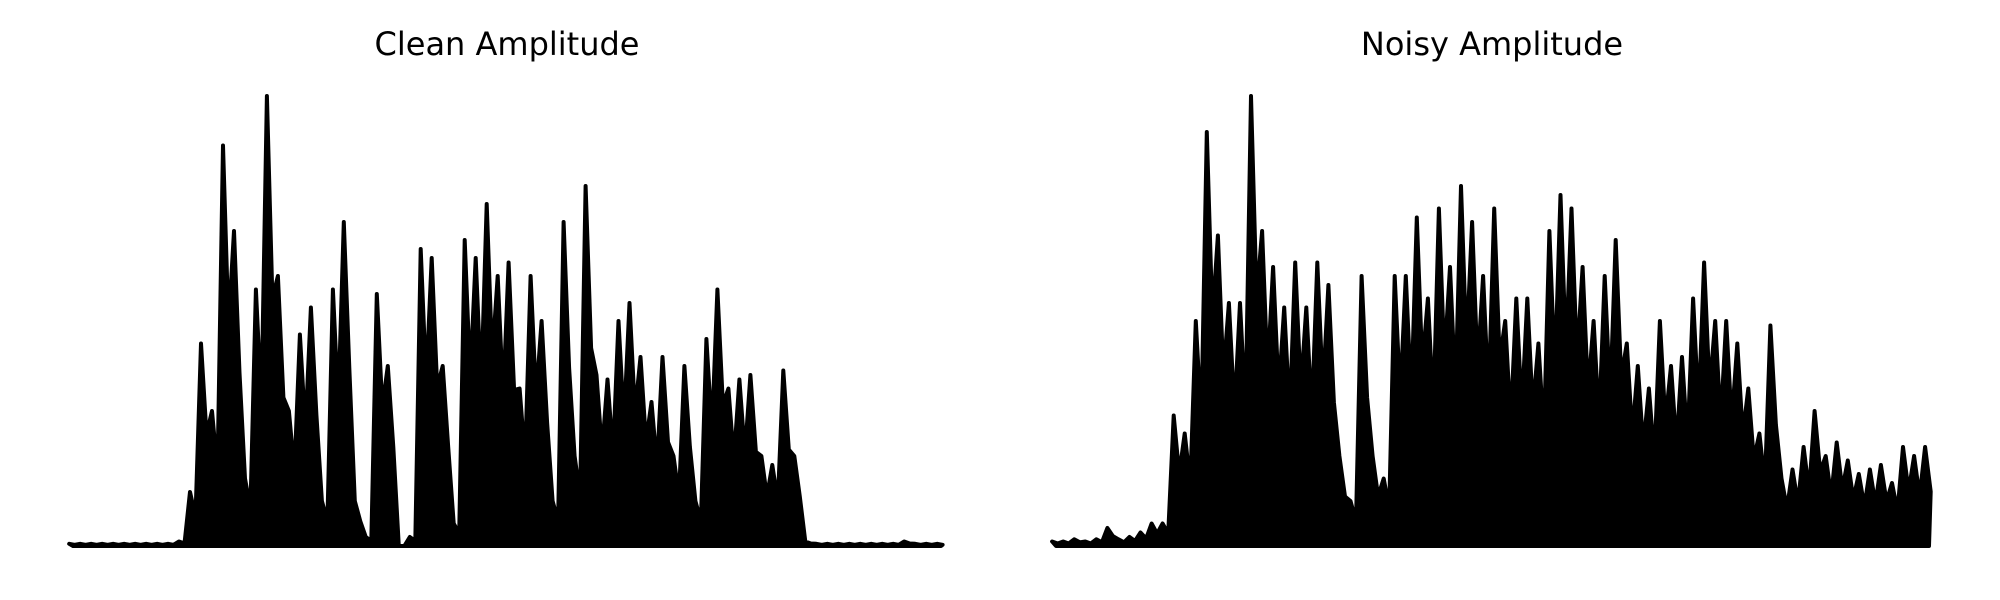 The height and width of the screenshot is (600, 2000). I want to click on chart-title: Noisy Amplitude, so click(1492, 44).